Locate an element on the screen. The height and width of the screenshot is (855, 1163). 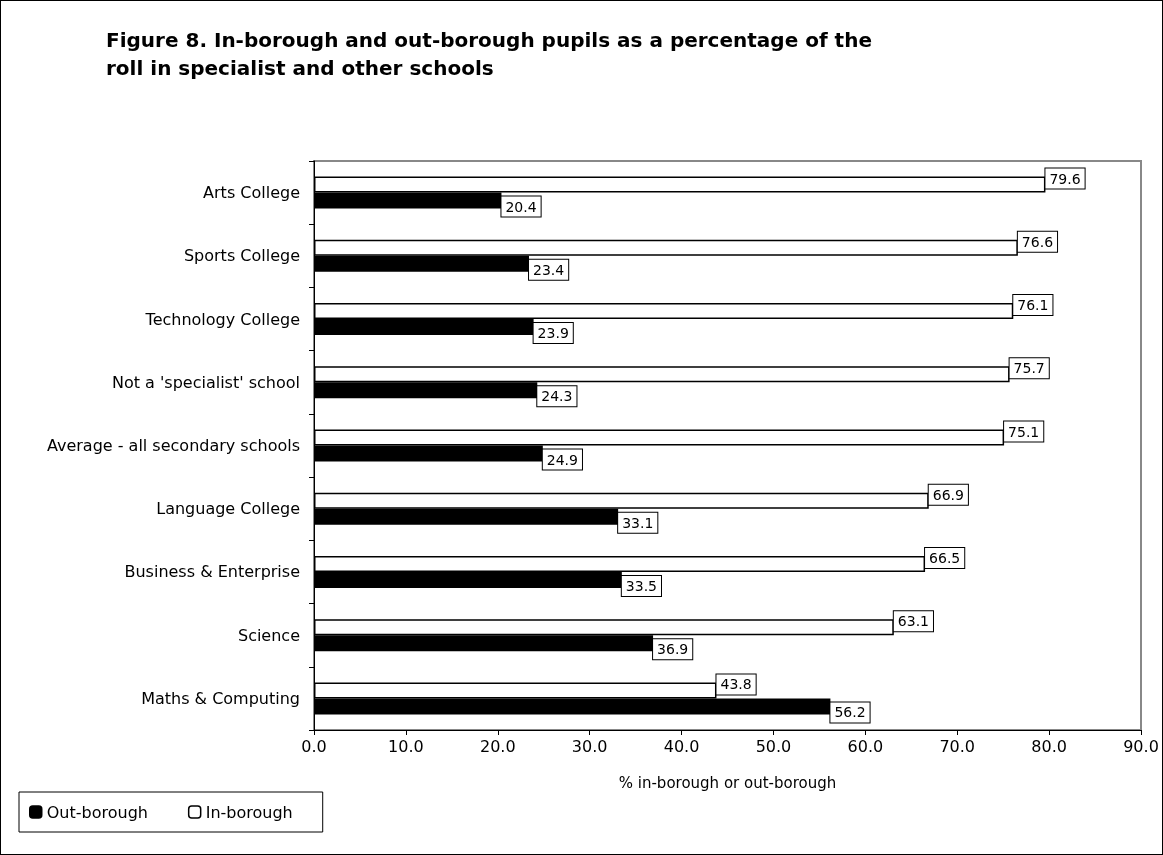
data-label: 24.3 is located at coordinates (557, 396).